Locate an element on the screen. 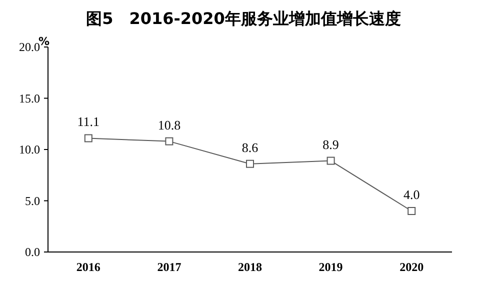  text: 11.1 is located at coordinates (88, 122).